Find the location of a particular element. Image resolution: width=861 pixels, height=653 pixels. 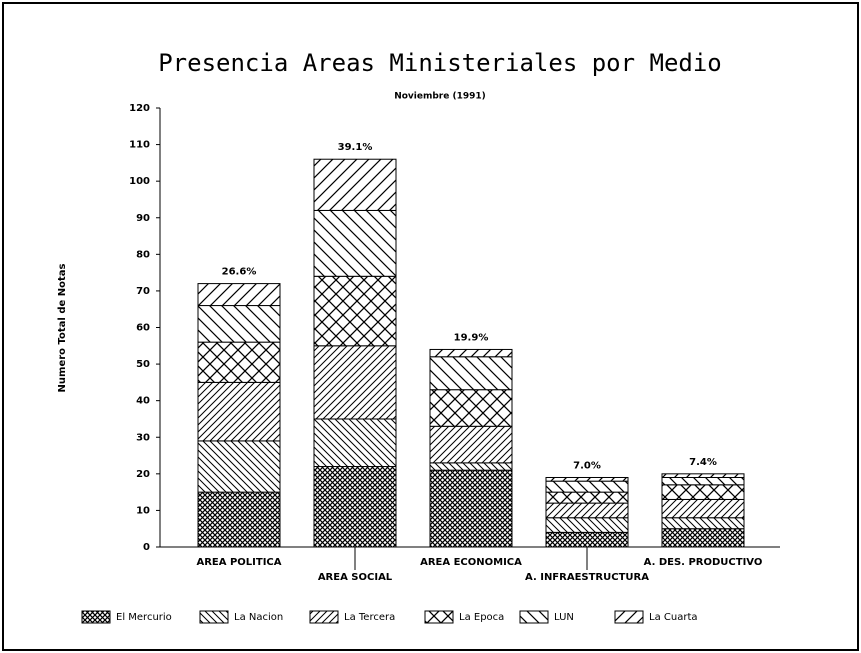

legend-label: La Tercera is located at coordinates (369, 617).